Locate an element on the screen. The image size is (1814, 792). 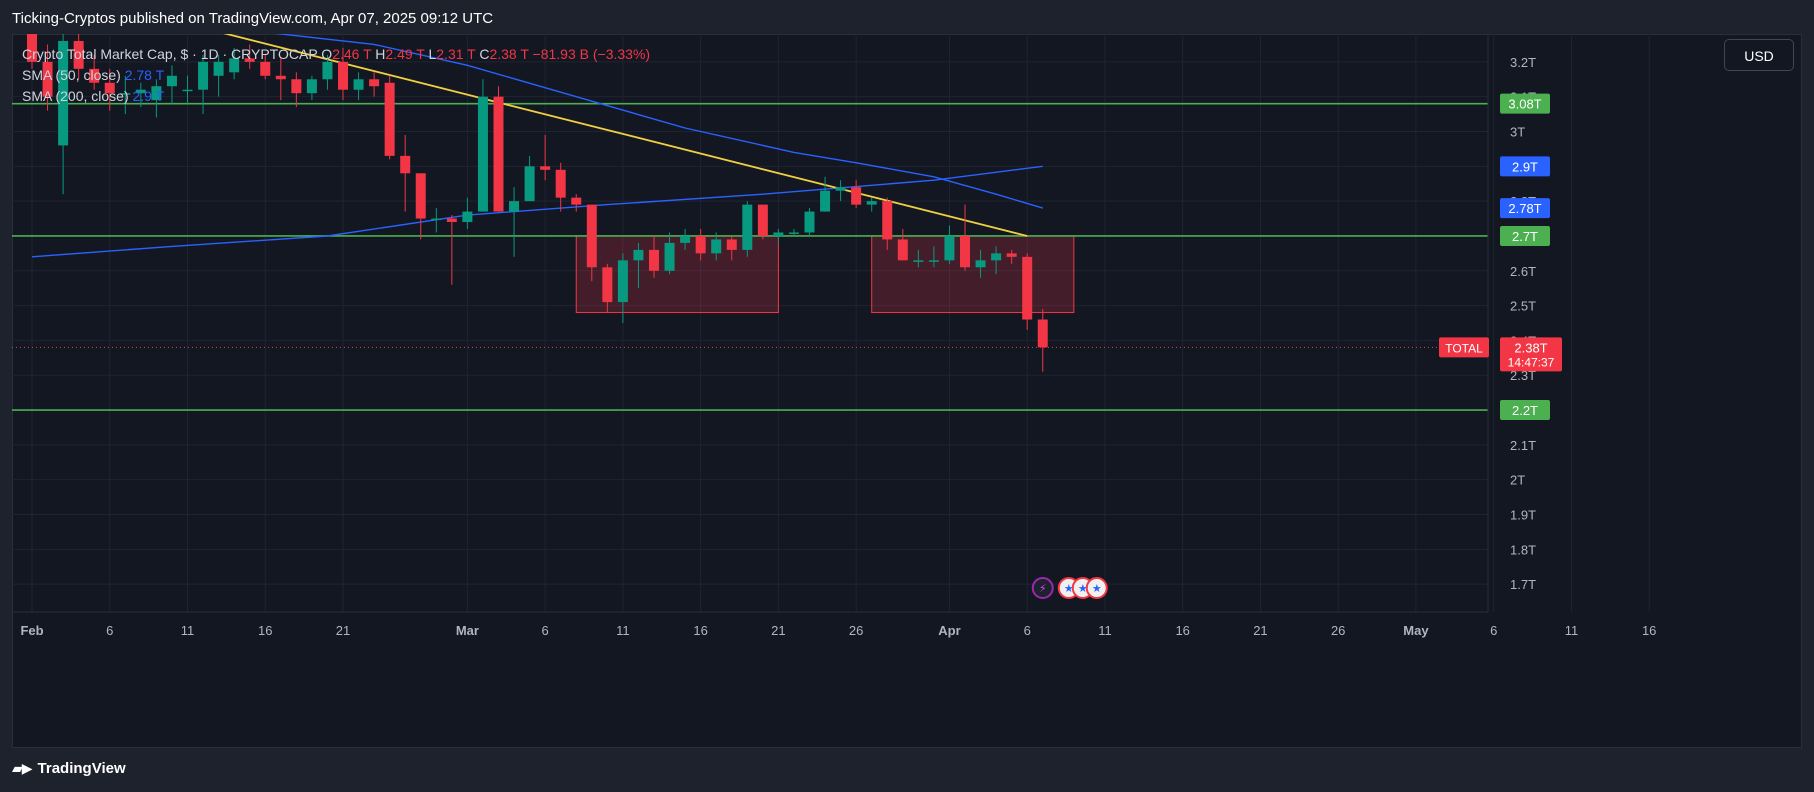
currency-button: USD is located at coordinates (1759, 55).